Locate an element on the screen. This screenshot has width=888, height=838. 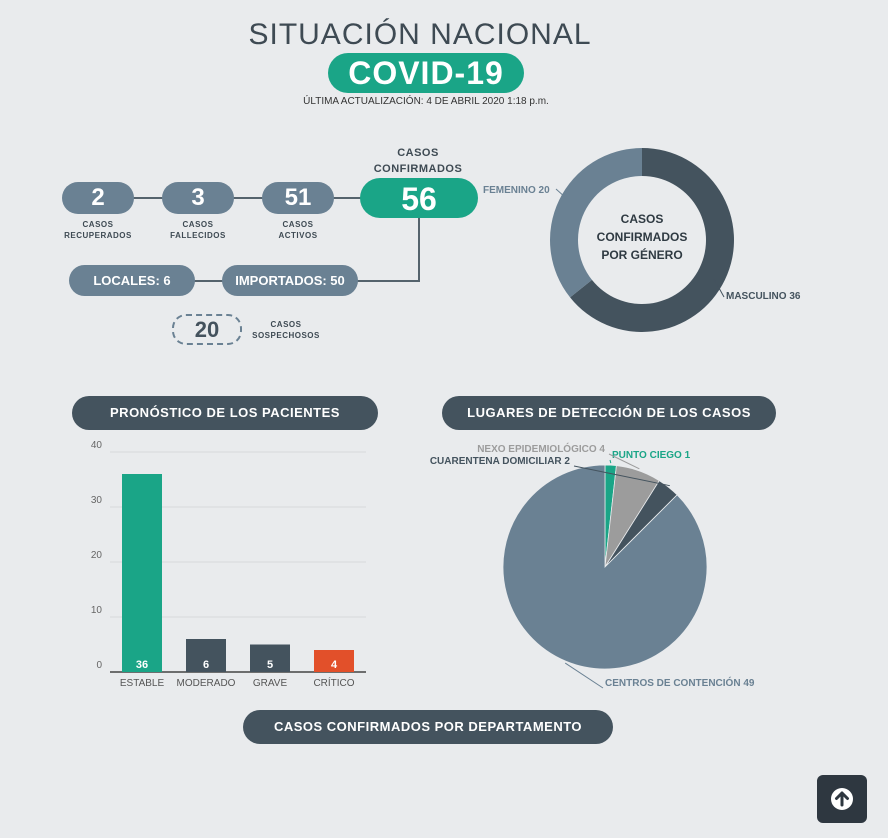
femenino-label: FEMENINO 20 is located at coordinates (516, 190).